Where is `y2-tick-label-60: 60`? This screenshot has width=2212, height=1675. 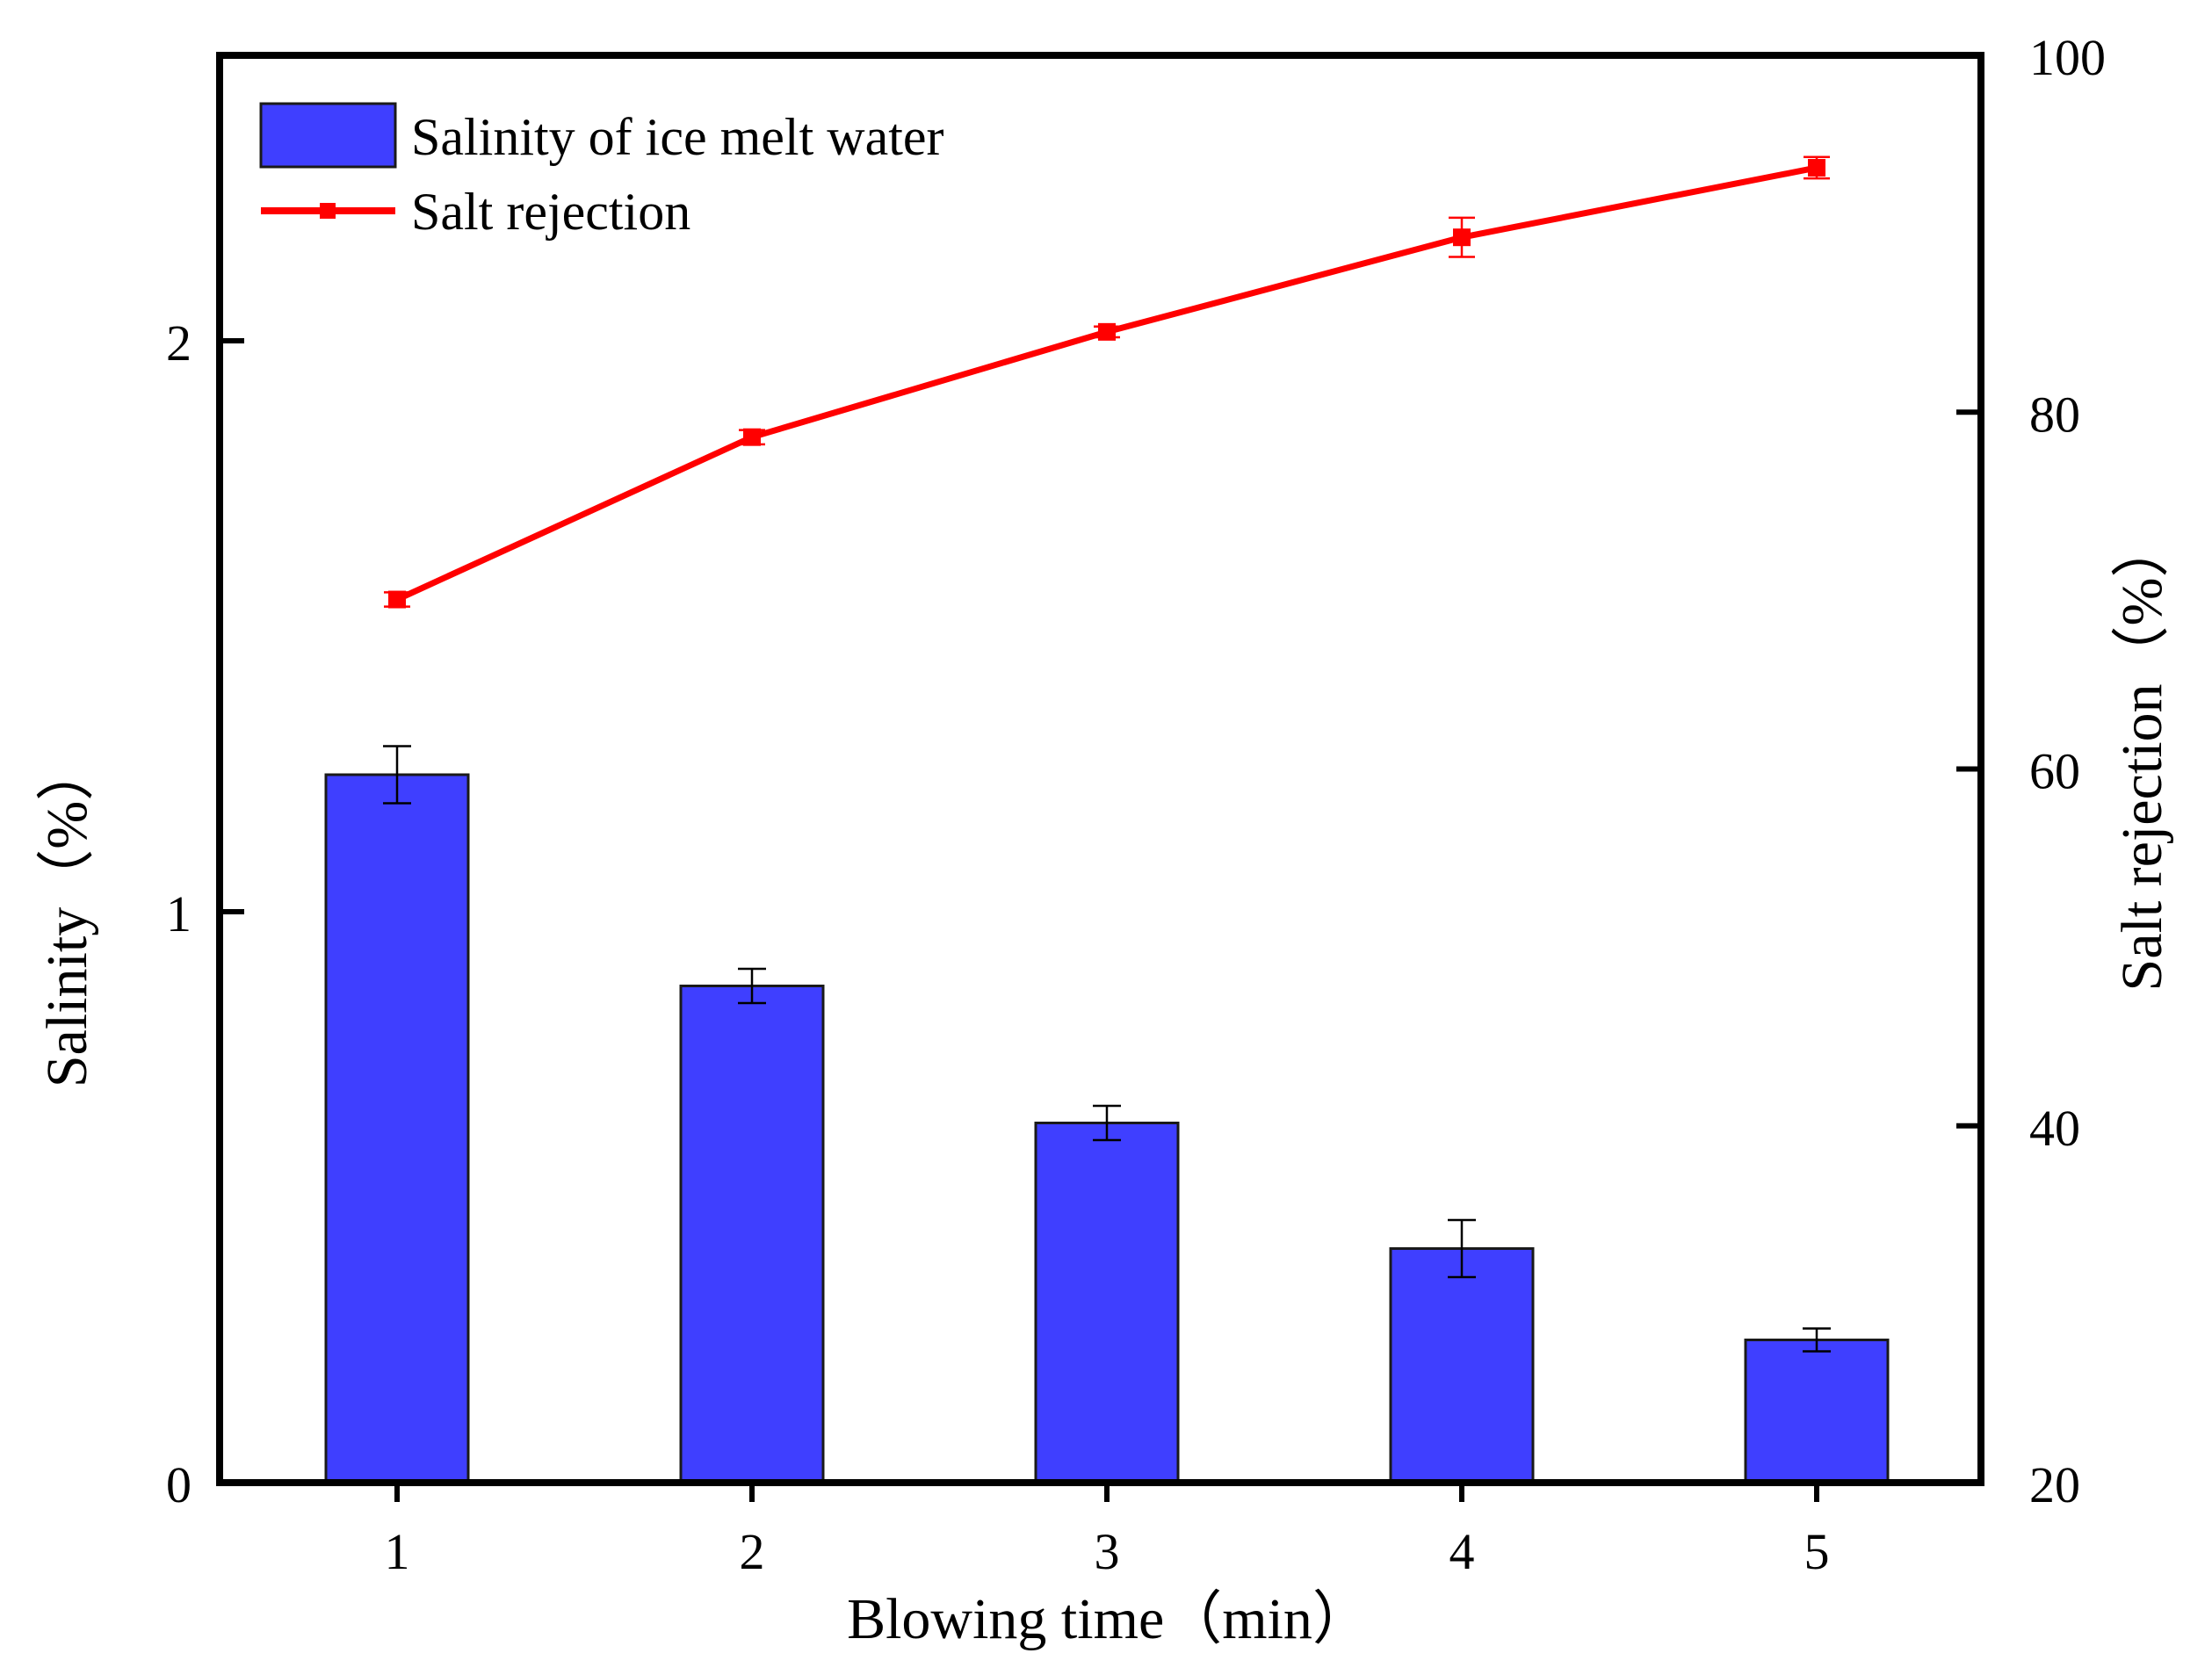
y2-tick-label-60: 60 is located at coordinates (2054, 771).